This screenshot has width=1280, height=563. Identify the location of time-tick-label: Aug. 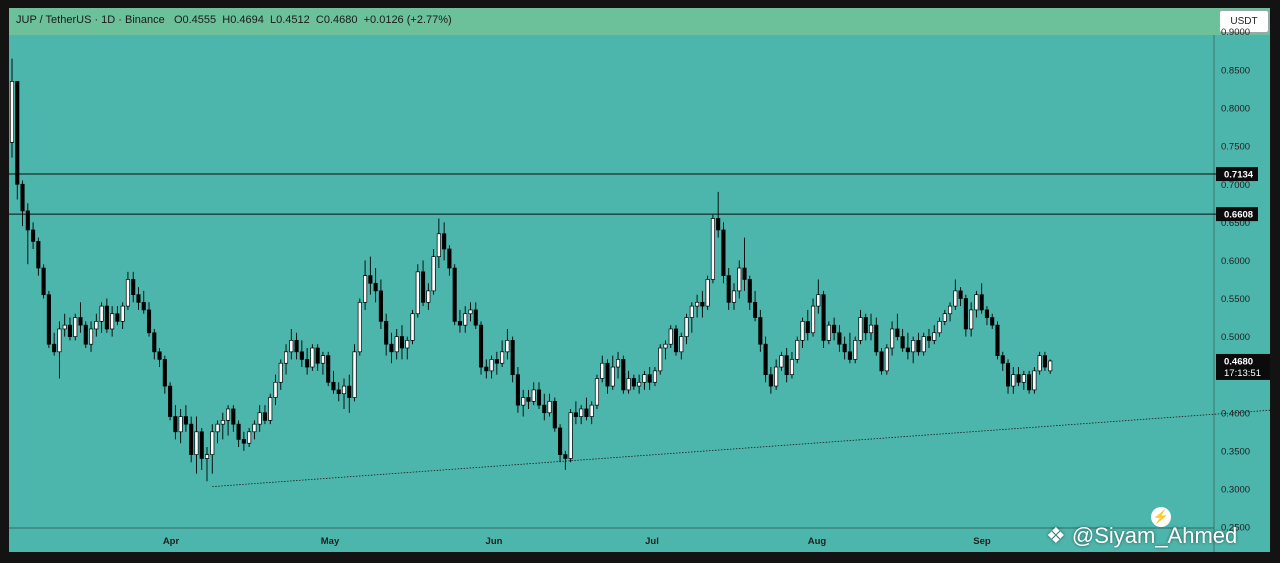
(817, 541).